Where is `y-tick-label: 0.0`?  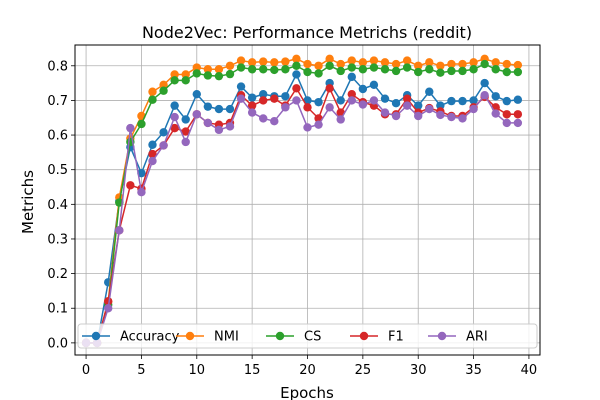
y-tick-label: 0.0 is located at coordinates (57, 343).